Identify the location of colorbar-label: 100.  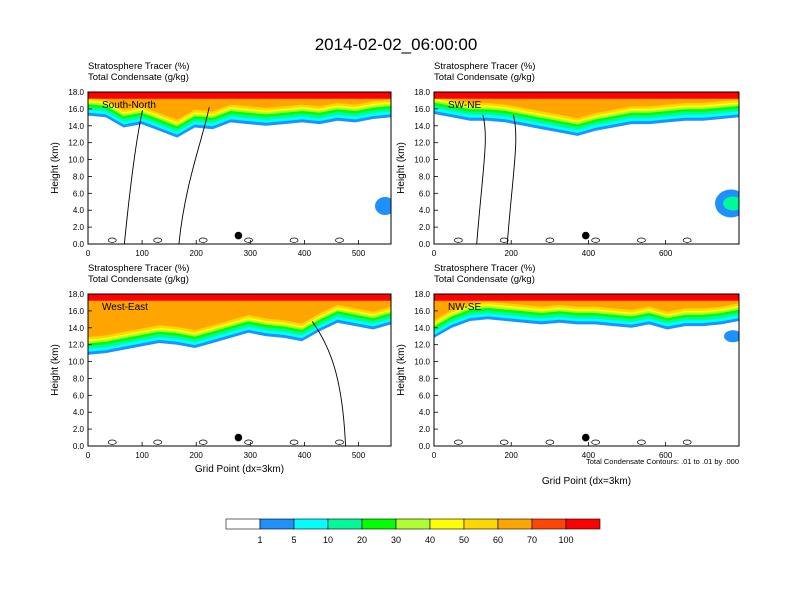
(565, 540).